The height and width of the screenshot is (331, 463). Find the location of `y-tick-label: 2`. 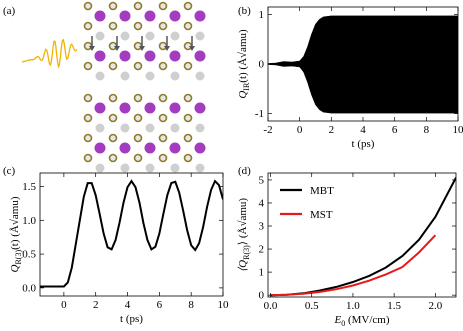

y-tick-label: 2 is located at coordinates (262, 250).